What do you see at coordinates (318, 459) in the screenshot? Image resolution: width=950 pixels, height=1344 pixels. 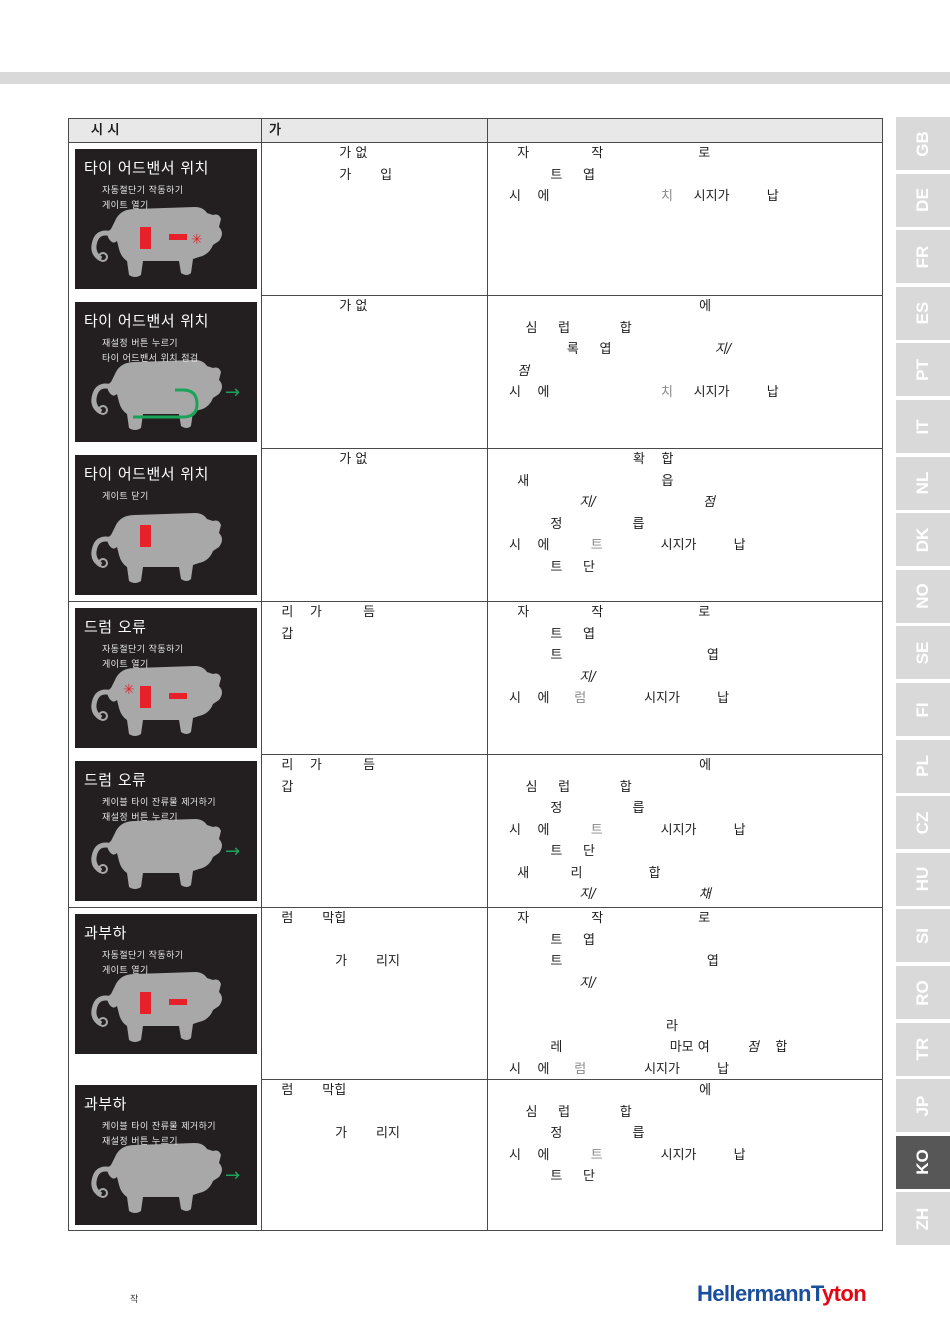 I see `cause-cell: 가 없` at bounding box center [318, 459].